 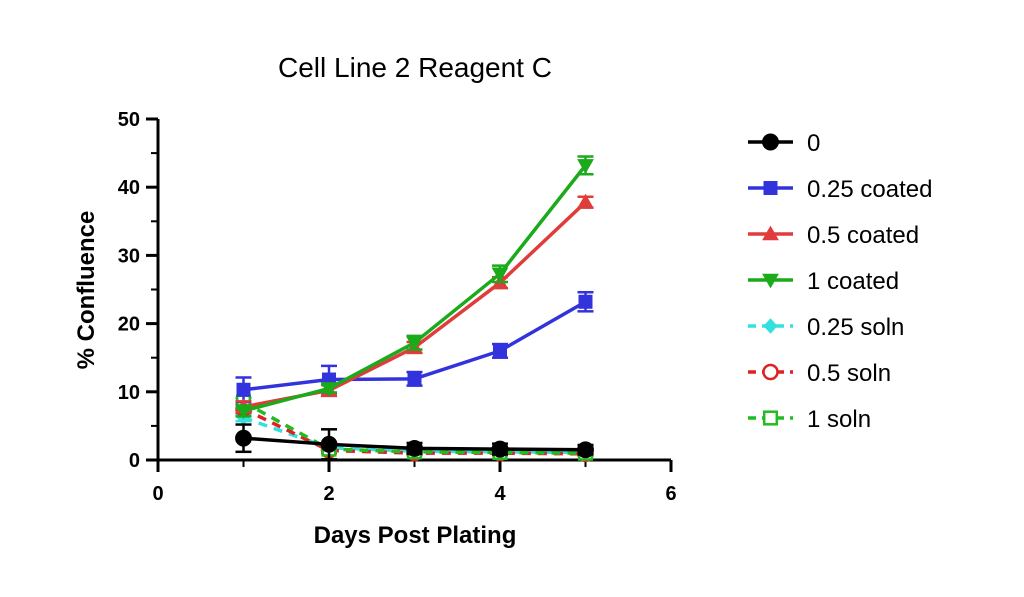 I want to click on x-tick-label: 0, so click(x=157, y=494).